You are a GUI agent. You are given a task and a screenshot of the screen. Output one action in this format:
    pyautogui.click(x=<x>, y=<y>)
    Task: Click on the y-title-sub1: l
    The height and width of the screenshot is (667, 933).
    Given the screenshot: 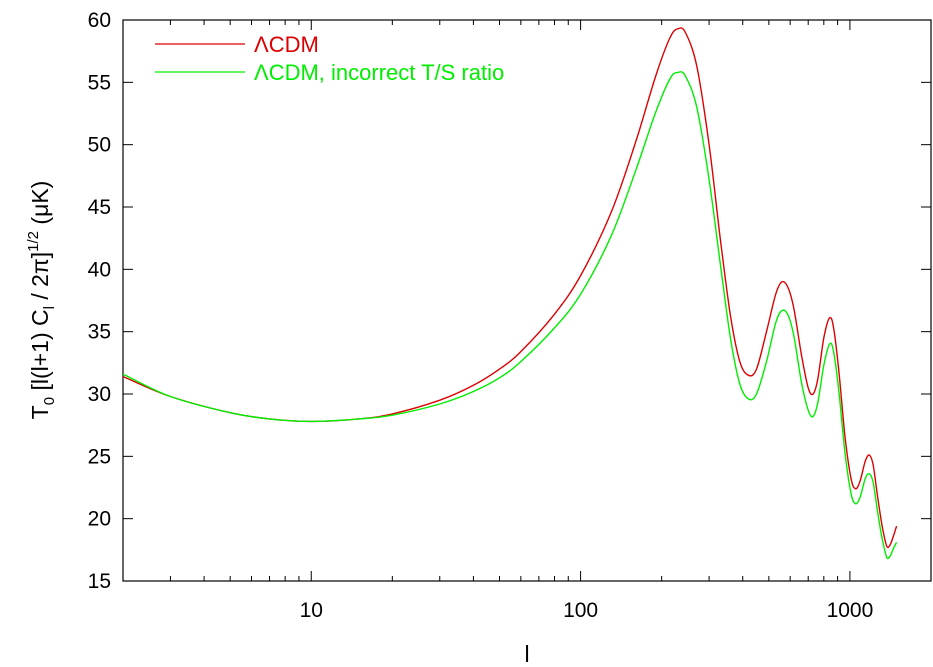 What is the action you would take?
    pyautogui.click(x=49, y=307)
    